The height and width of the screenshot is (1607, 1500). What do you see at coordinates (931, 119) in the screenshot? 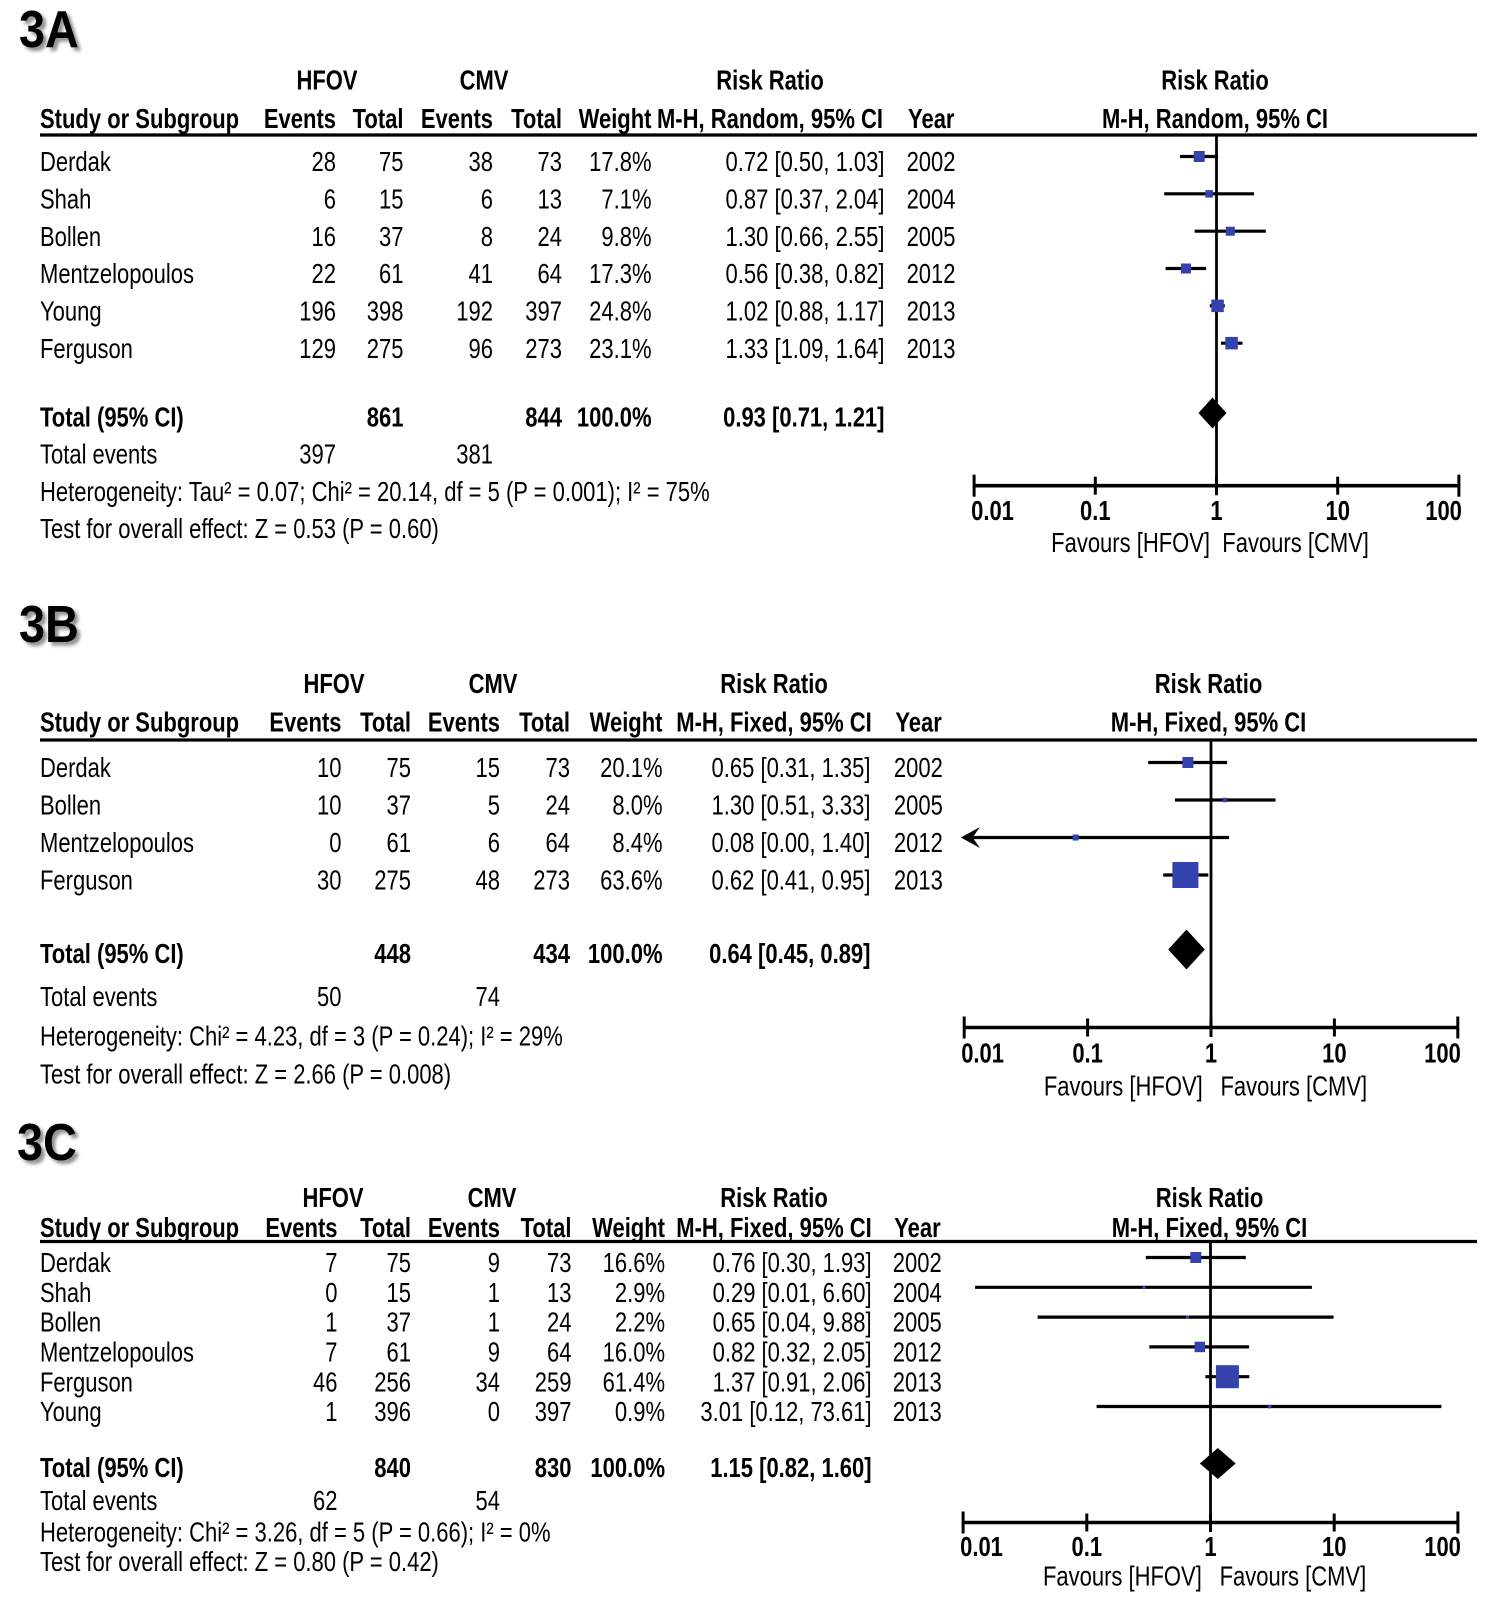
I see `svg-text: Year` at bounding box center [931, 119].